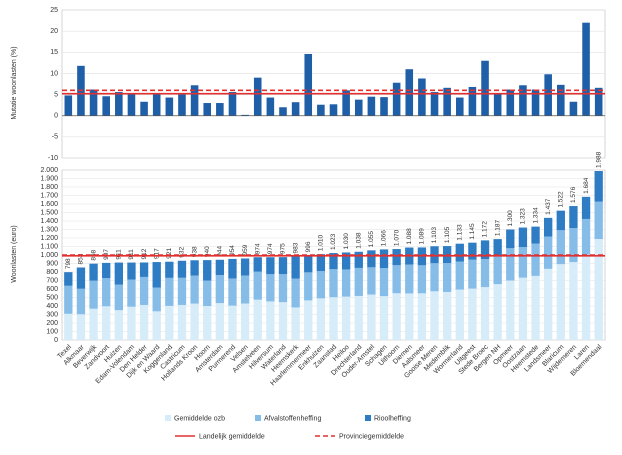 The image size is (622, 455). What do you see at coordinates (55, 137) in the screenshot?
I see `y-tick-label: -5` at bounding box center [55, 137].